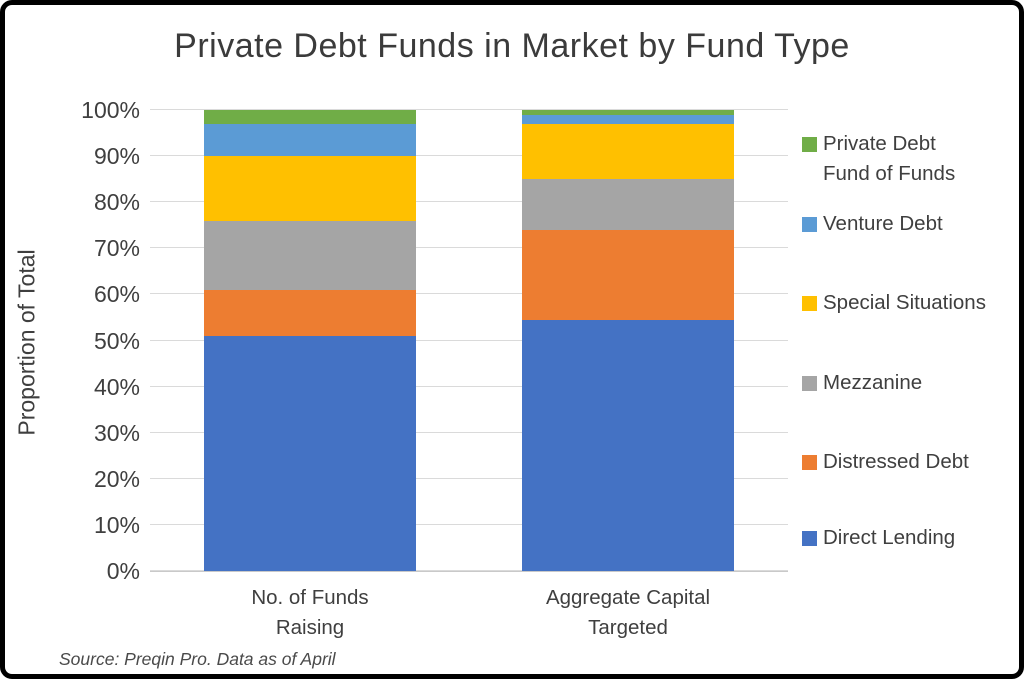 The height and width of the screenshot is (679, 1024). What do you see at coordinates (116, 340) in the screenshot?
I see `y-tick-label: 50%` at bounding box center [116, 340].